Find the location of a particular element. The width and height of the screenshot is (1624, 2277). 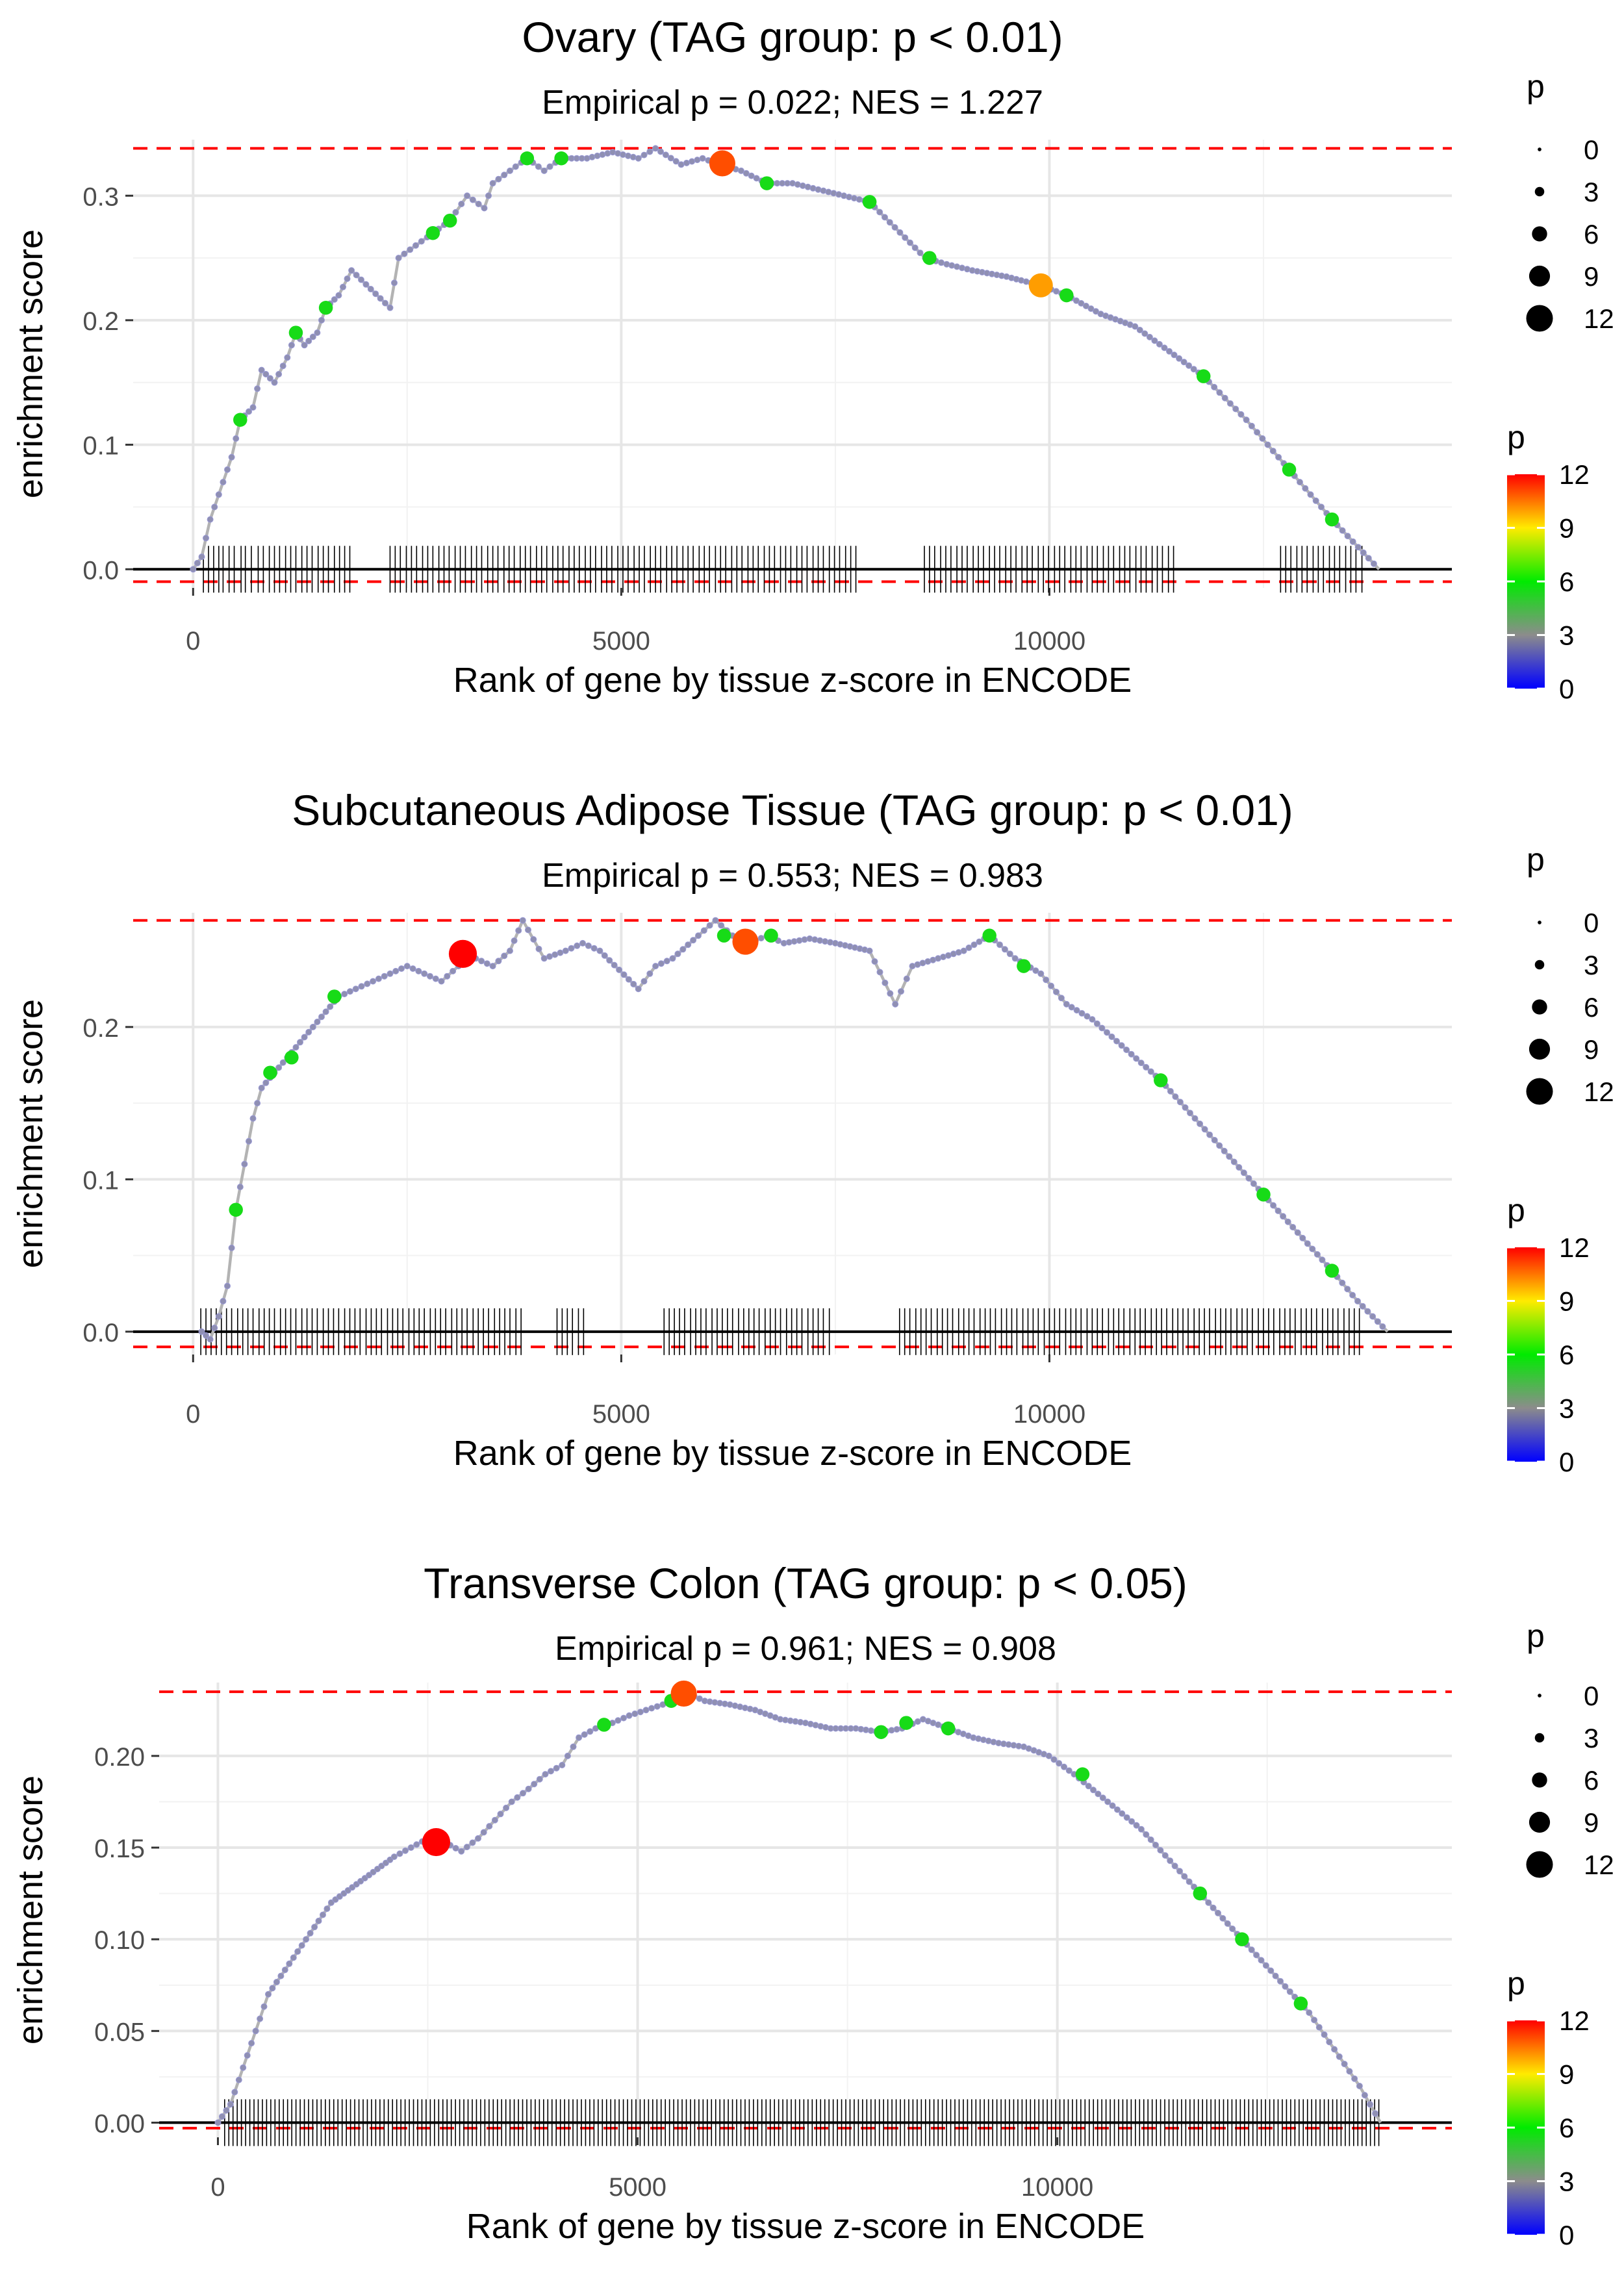

x-tick-label: 0 is located at coordinates (193, 1415).